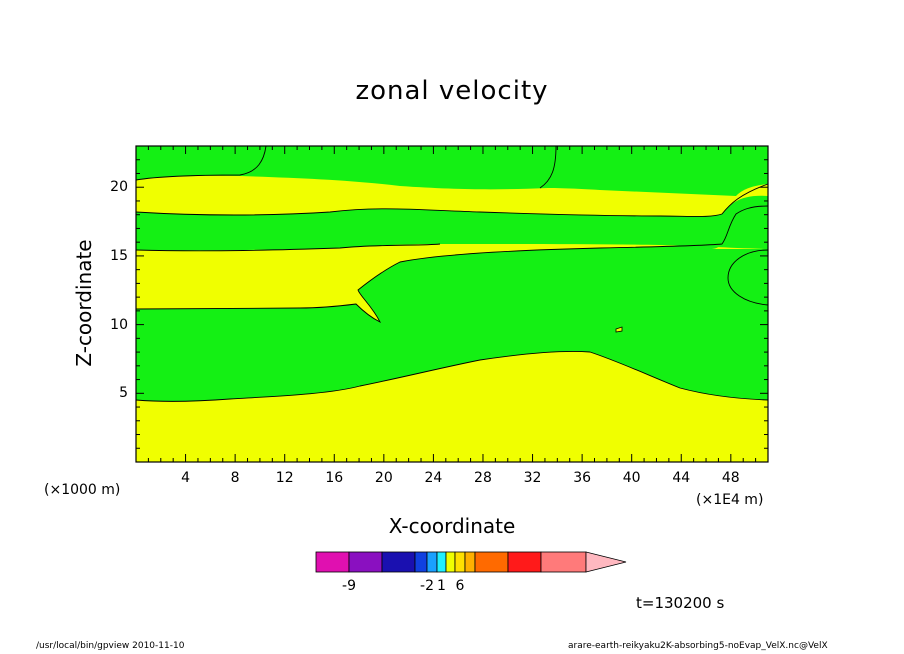 This screenshot has height=654, width=904. What do you see at coordinates (82, 490) in the screenshot?
I see `x-unit-label: (×1000 m)` at bounding box center [82, 490].